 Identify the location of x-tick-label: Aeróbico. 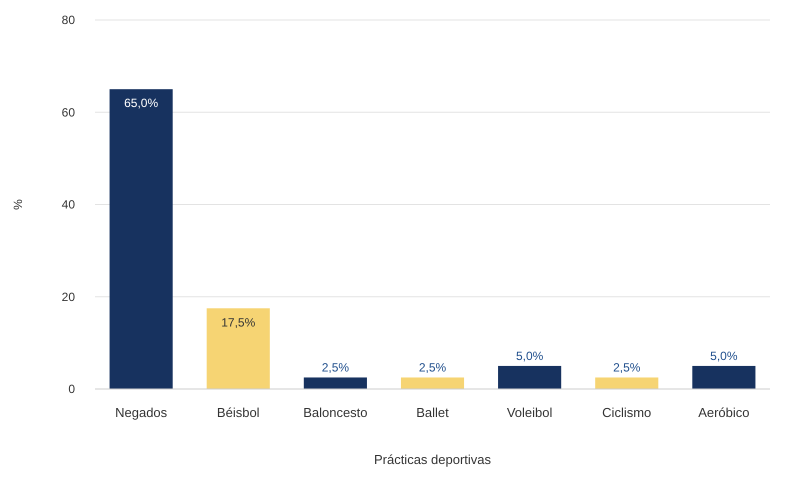
(724, 412).